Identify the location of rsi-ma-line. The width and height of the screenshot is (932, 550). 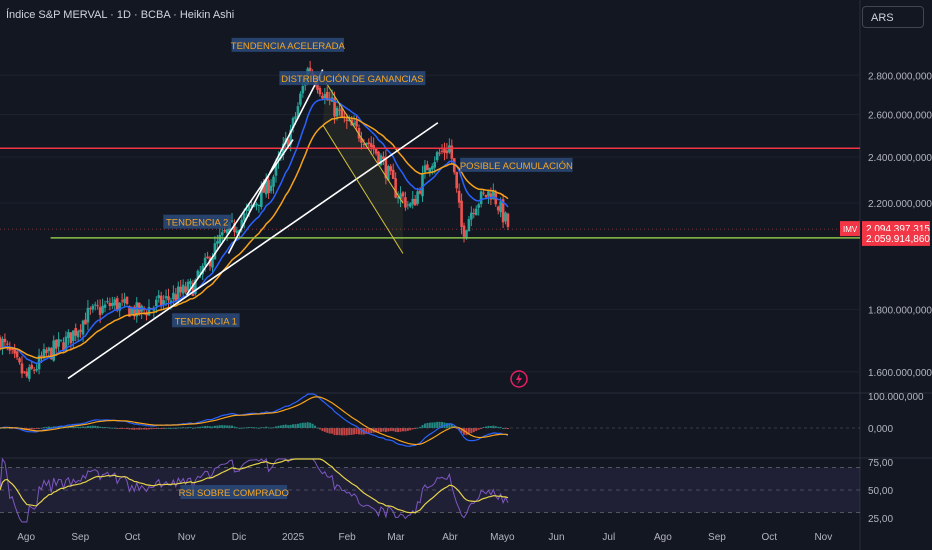
(254, 486).